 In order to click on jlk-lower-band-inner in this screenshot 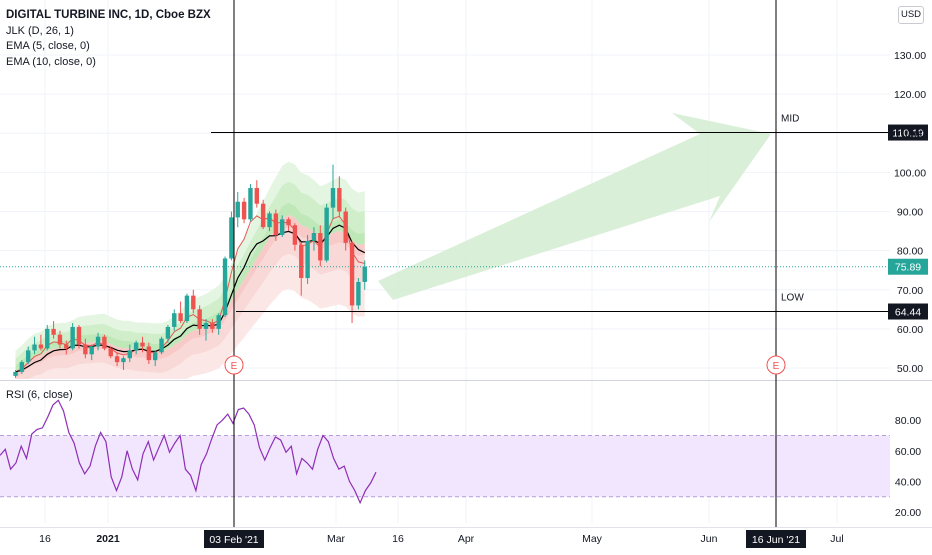, I will do `click(190, 303)`.